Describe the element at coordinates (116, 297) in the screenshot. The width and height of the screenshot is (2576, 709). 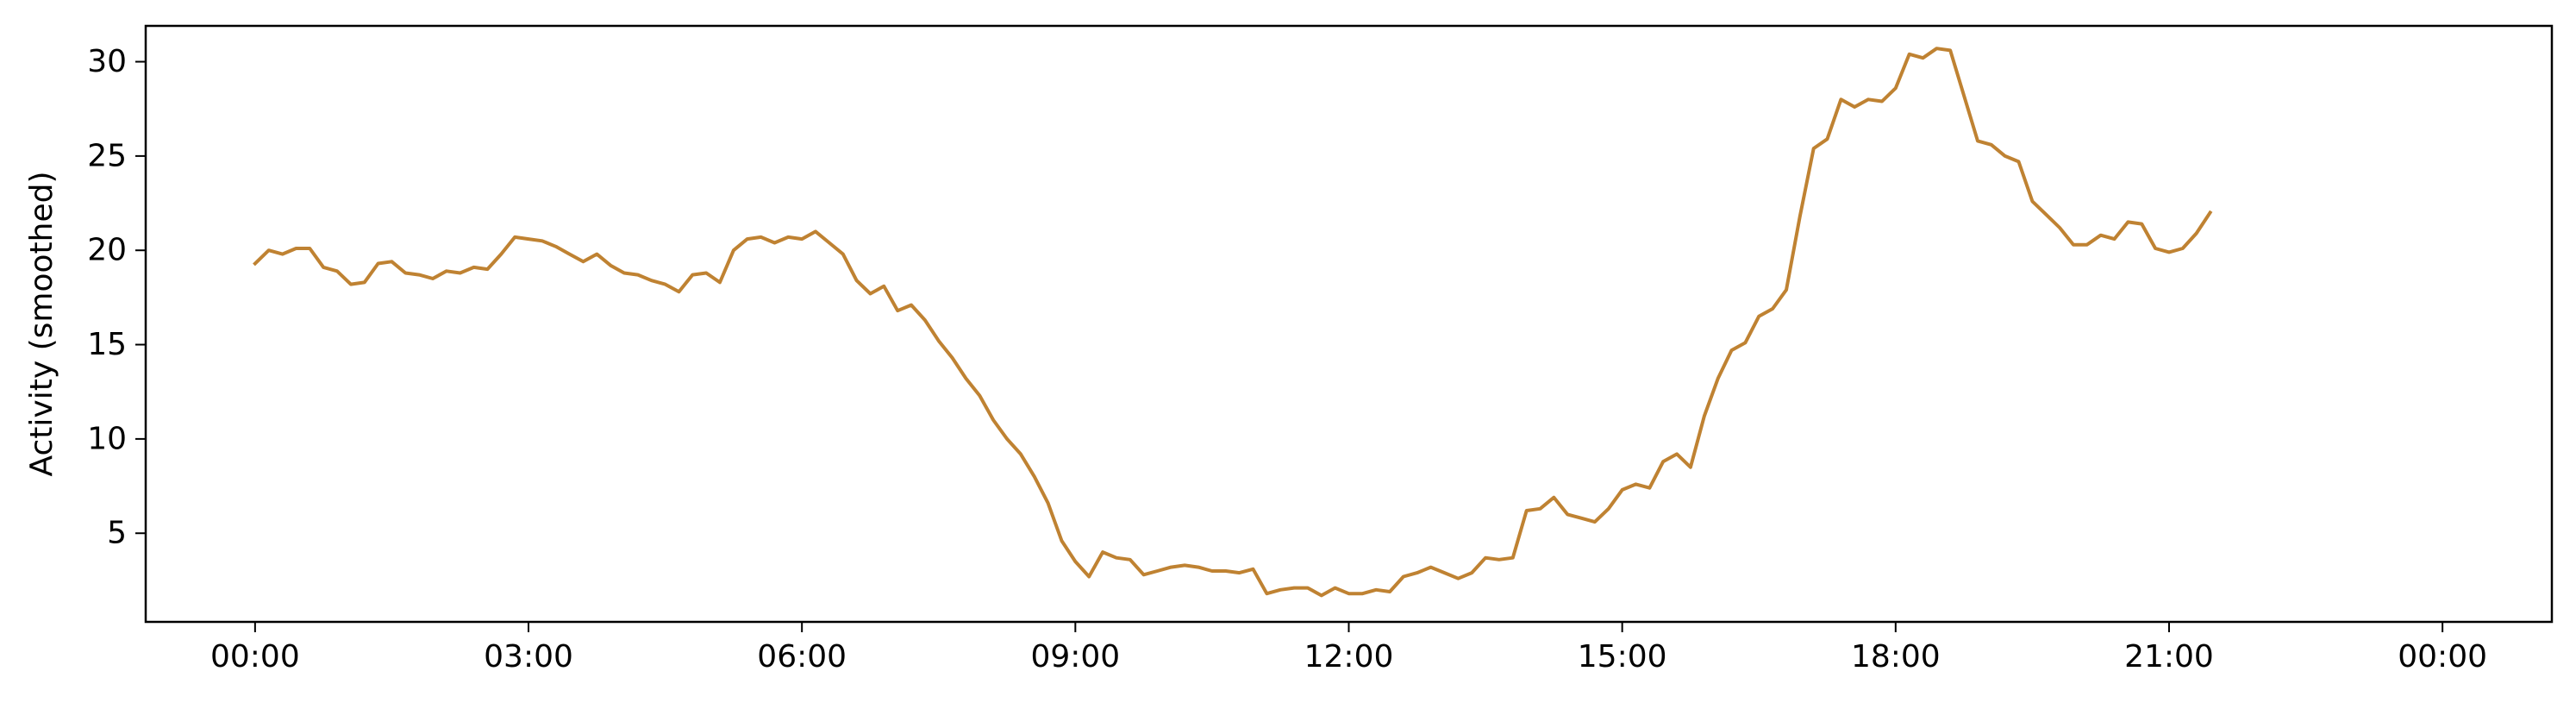
I see `y-axis-ticks: 5 10 15 20 25 30` at that location.